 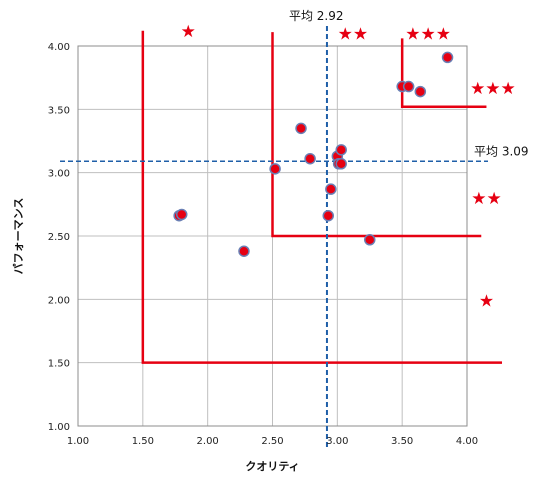 What do you see at coordinates (337, 441) in the screenshot?
I see `x-tick-label: 3.00` at bounding box center [337, 441].